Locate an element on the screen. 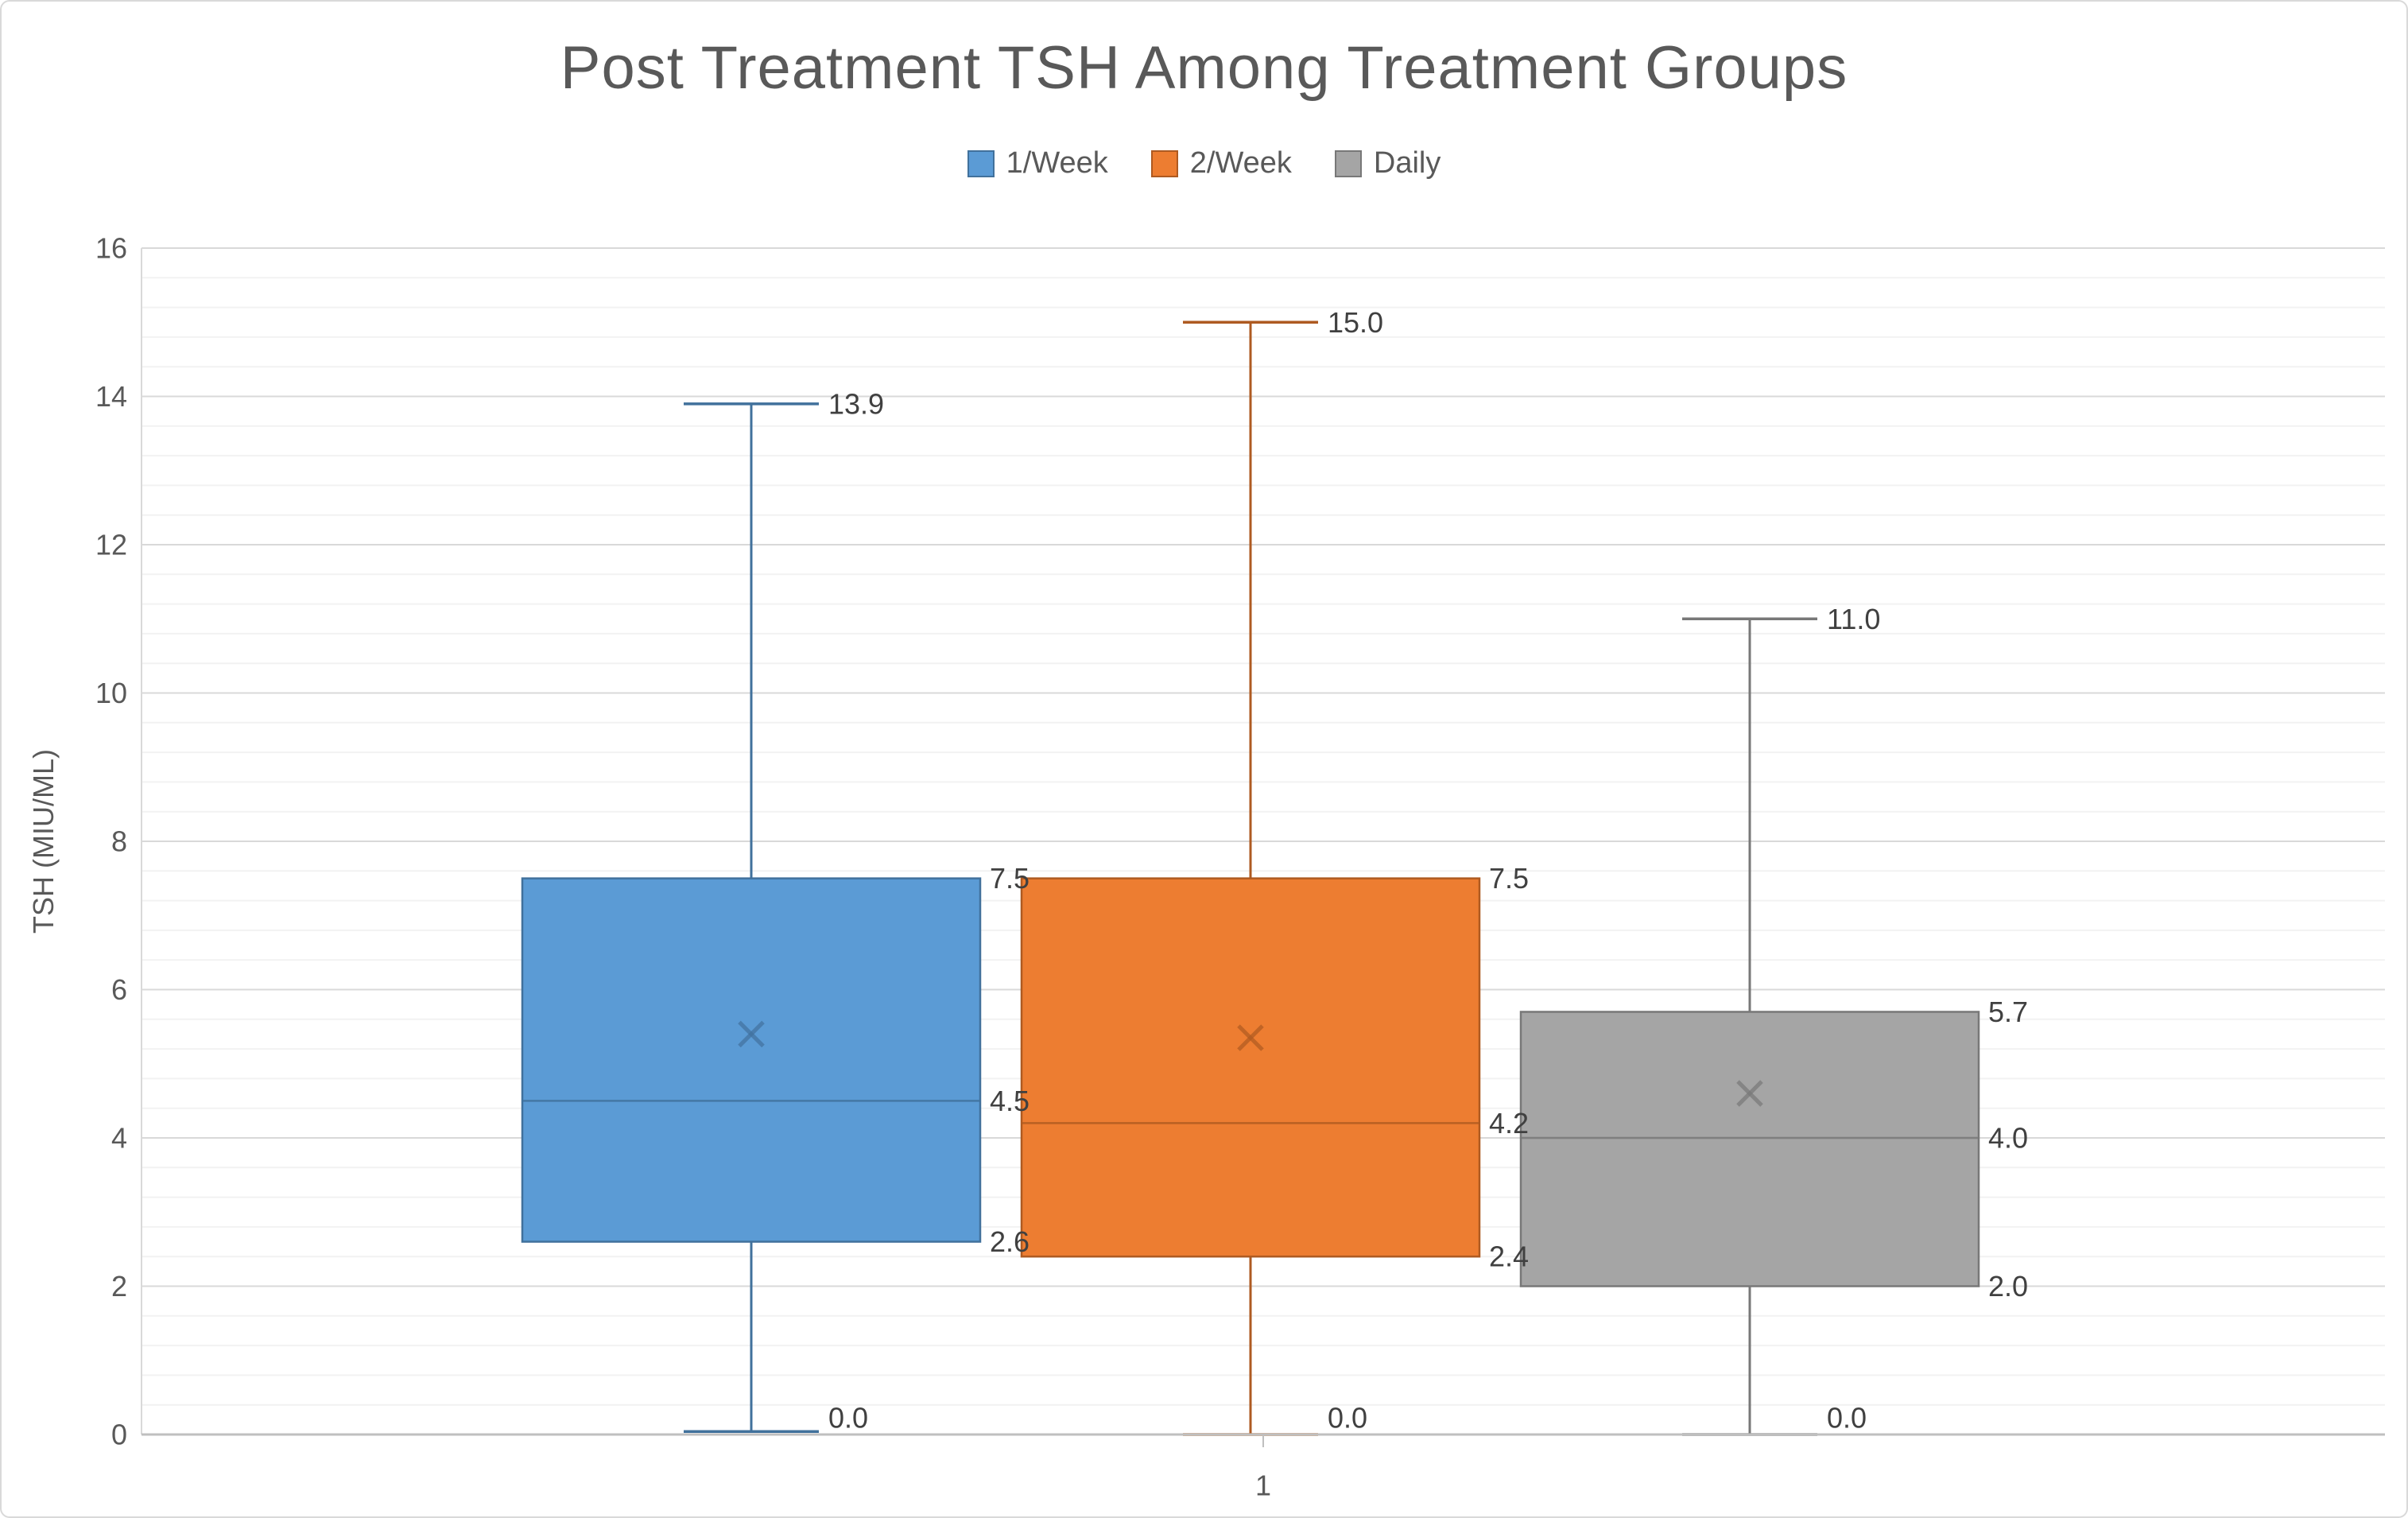  data-label-max-1-week: 13.9 is located at coordinates (856, 403).